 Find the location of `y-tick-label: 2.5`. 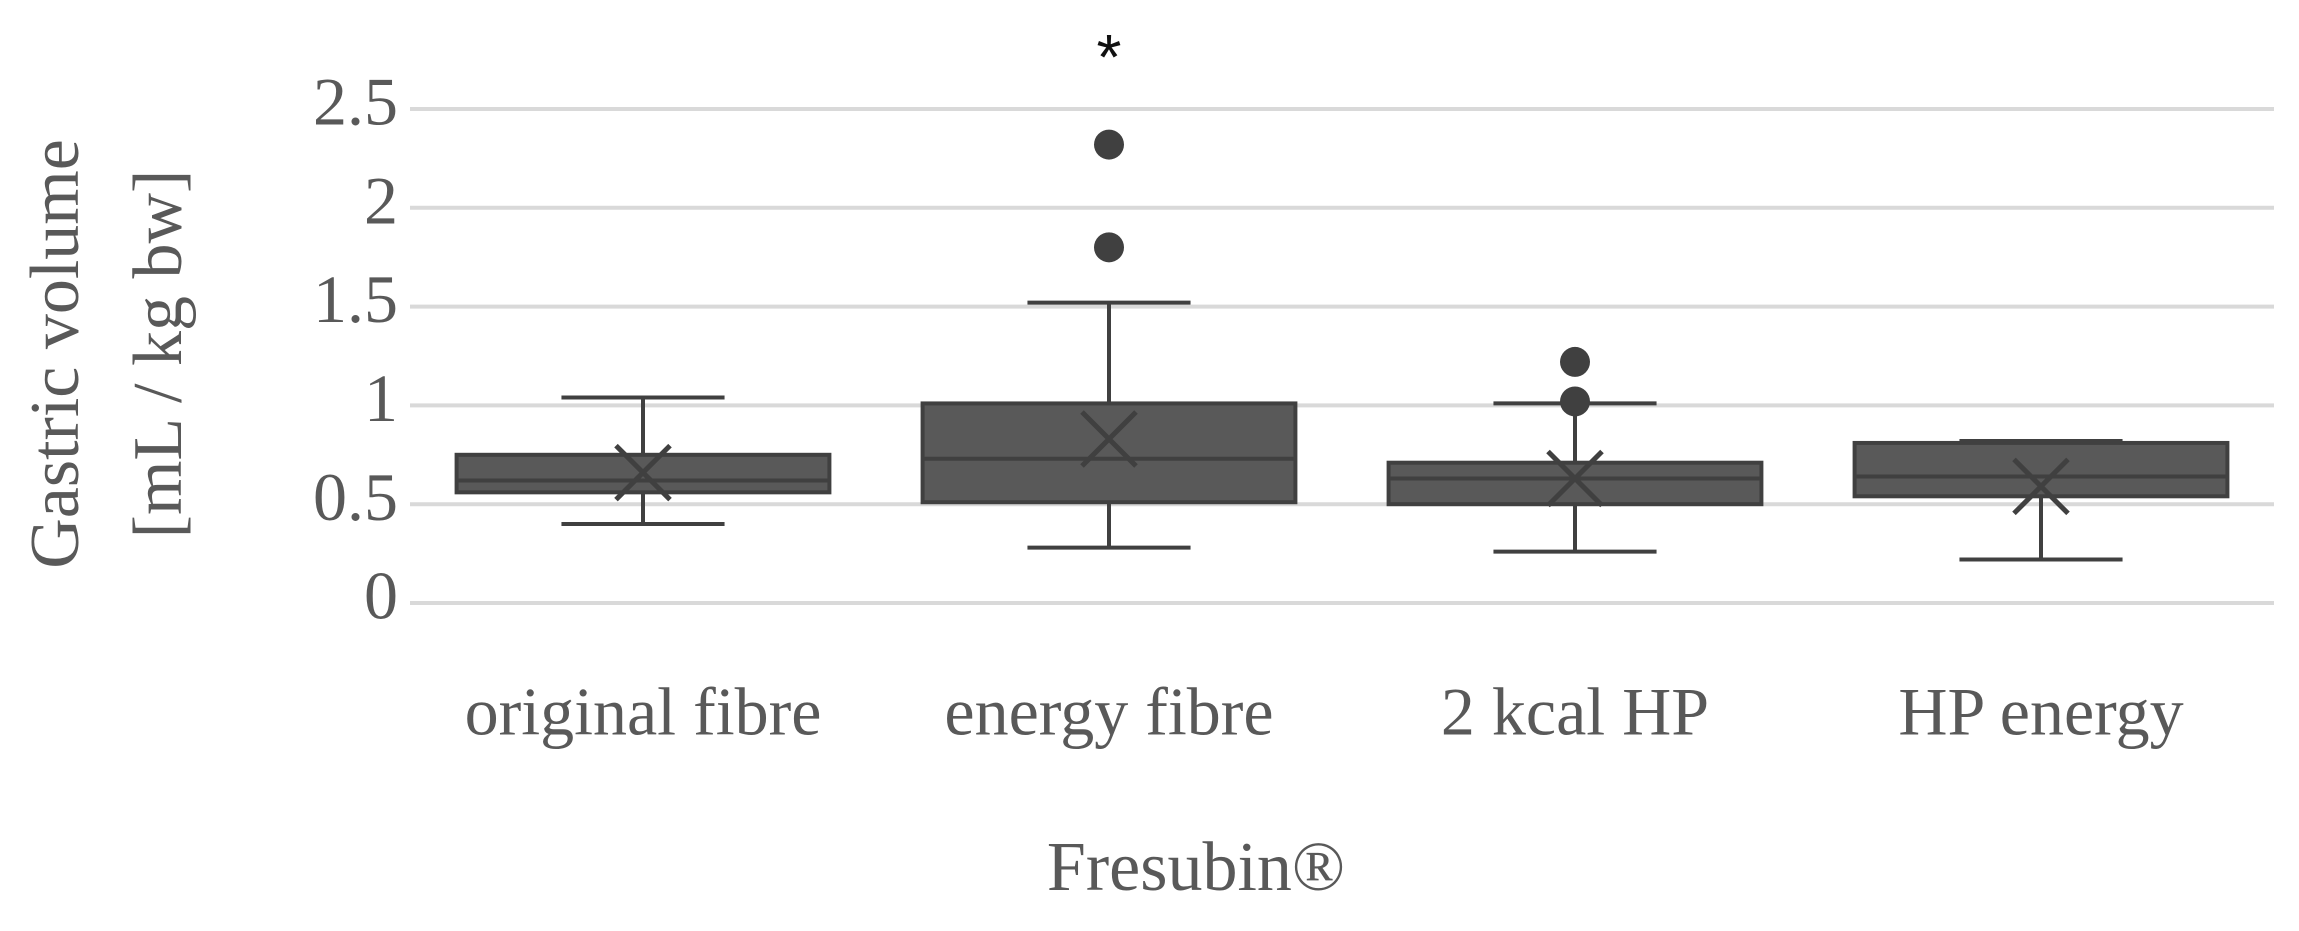

y-tick-label: 2.5 is located at coordinates (355, 102).